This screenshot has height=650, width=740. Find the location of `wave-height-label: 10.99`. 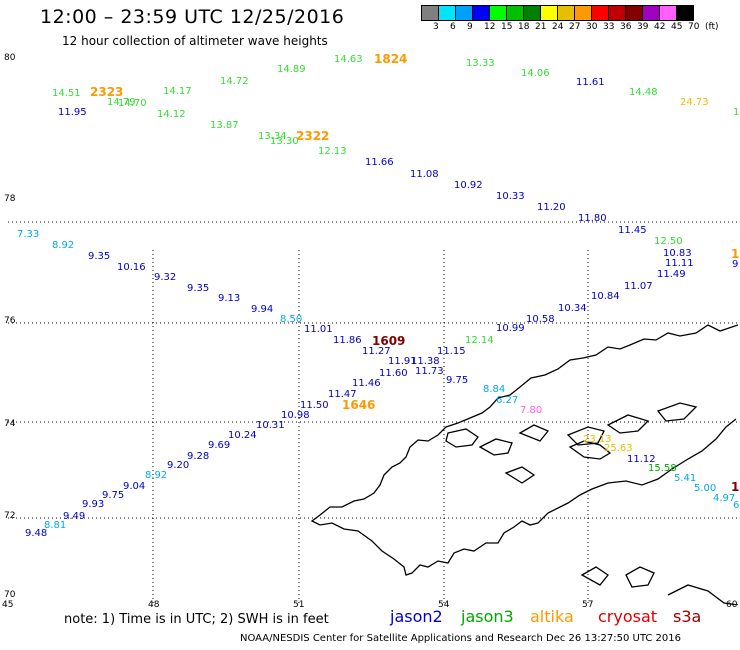

wave-height-label: 10.99 is located at coordinates (510, 328).